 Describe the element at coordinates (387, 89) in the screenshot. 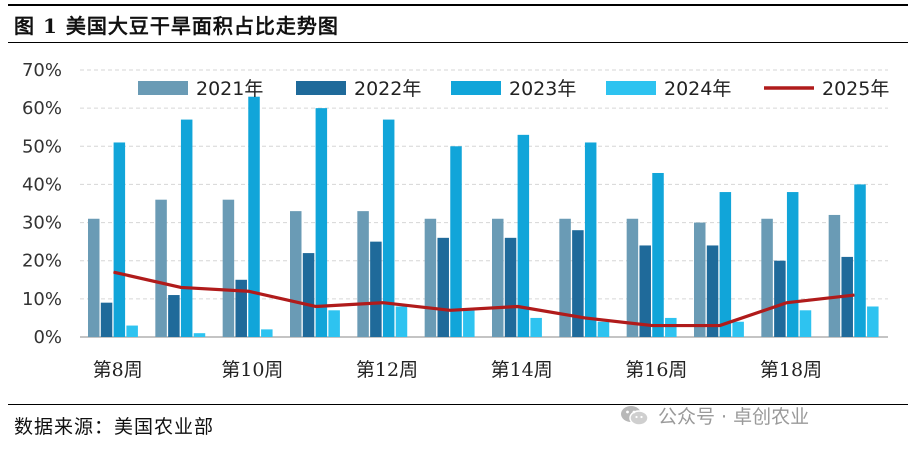

I see `legend-label: 2022年` at that location.